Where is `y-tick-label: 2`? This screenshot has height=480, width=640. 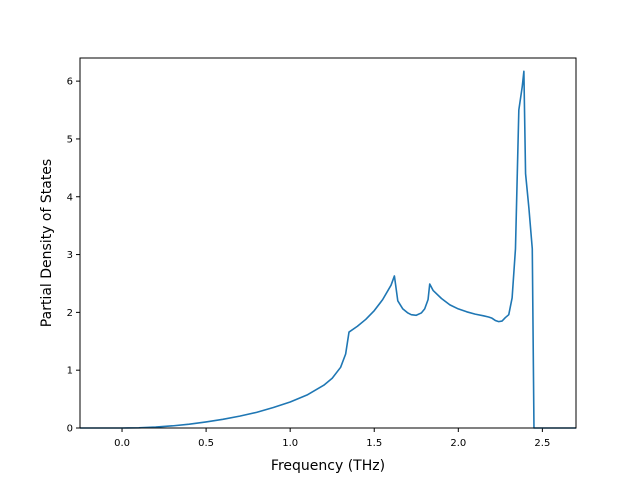
y-tick-label: 2 is located at coordinates (70, 313).